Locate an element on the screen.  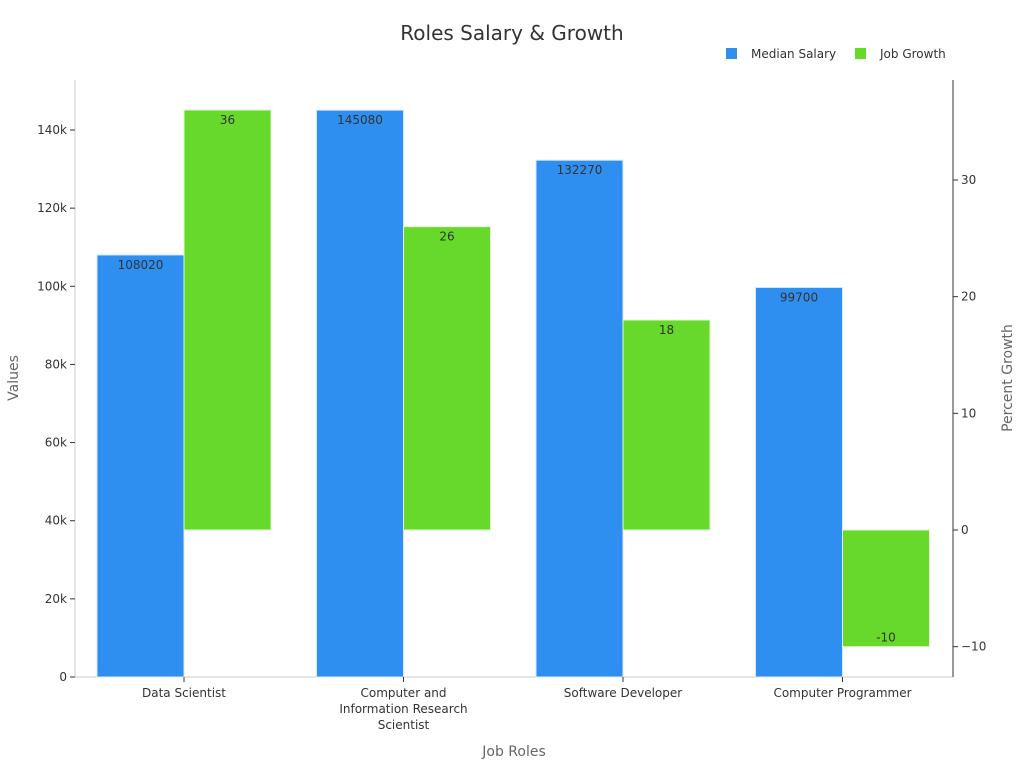
y-tick-label: 20k is located at coordinates (56, 599).